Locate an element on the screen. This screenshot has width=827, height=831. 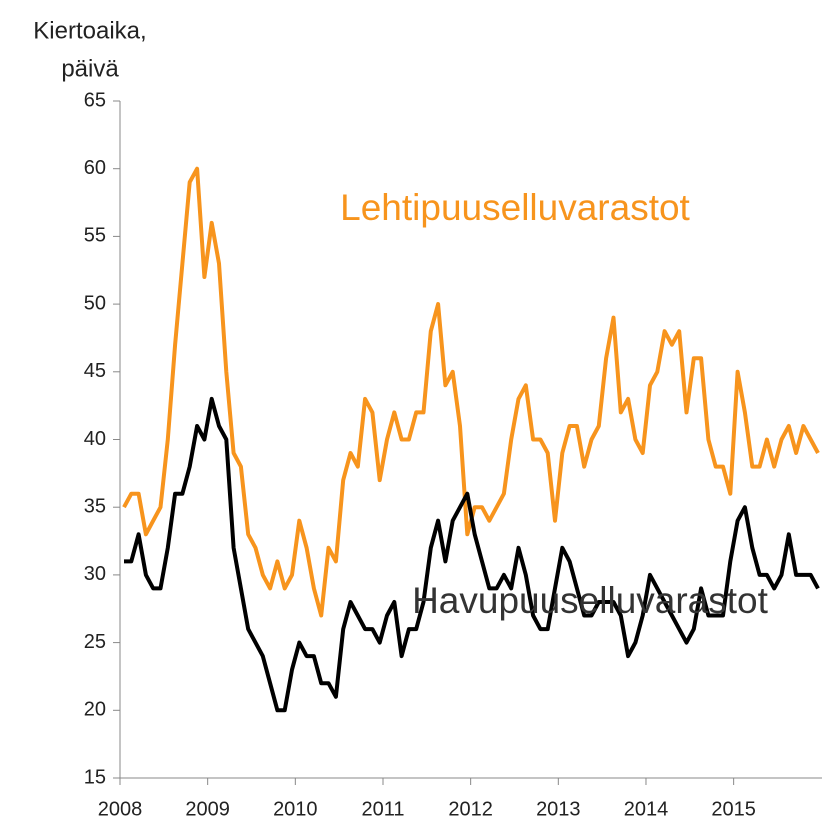
series-label: Lehtipuuselluvarastot is located at coordinates (515, 207).